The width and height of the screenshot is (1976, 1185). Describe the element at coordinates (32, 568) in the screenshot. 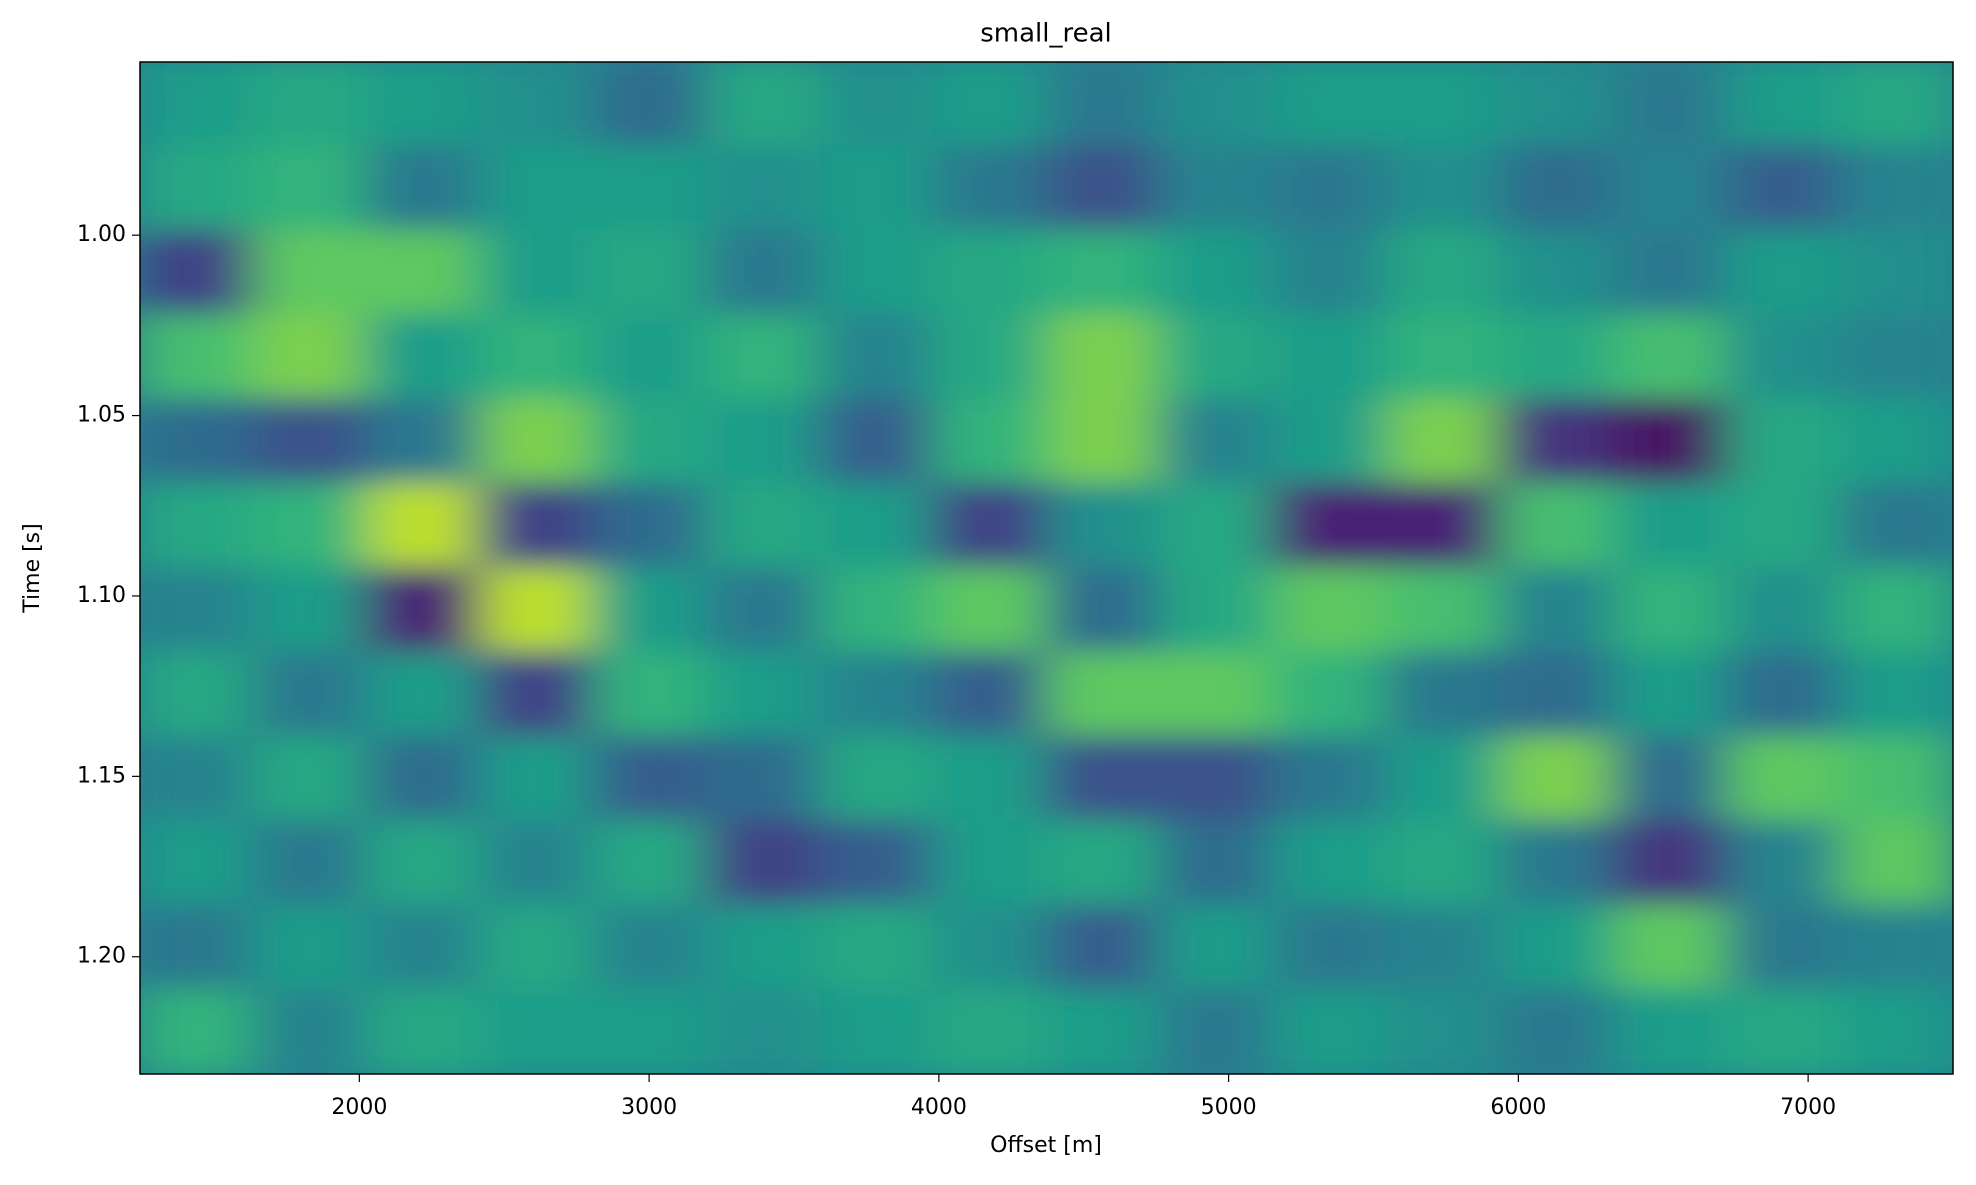

I see `y-axis-label: Time [s]` at that location.